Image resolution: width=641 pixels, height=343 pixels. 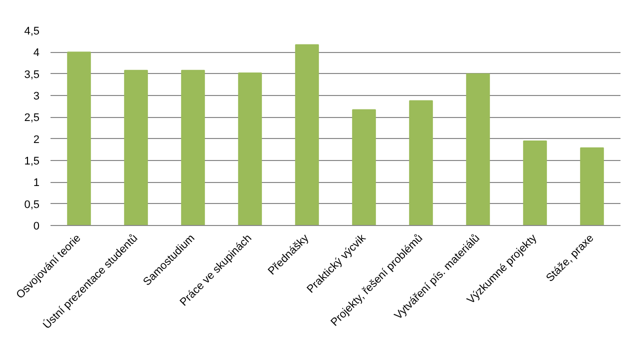 I want to click on y-tick-label: 4, so click(x=36, y=53).